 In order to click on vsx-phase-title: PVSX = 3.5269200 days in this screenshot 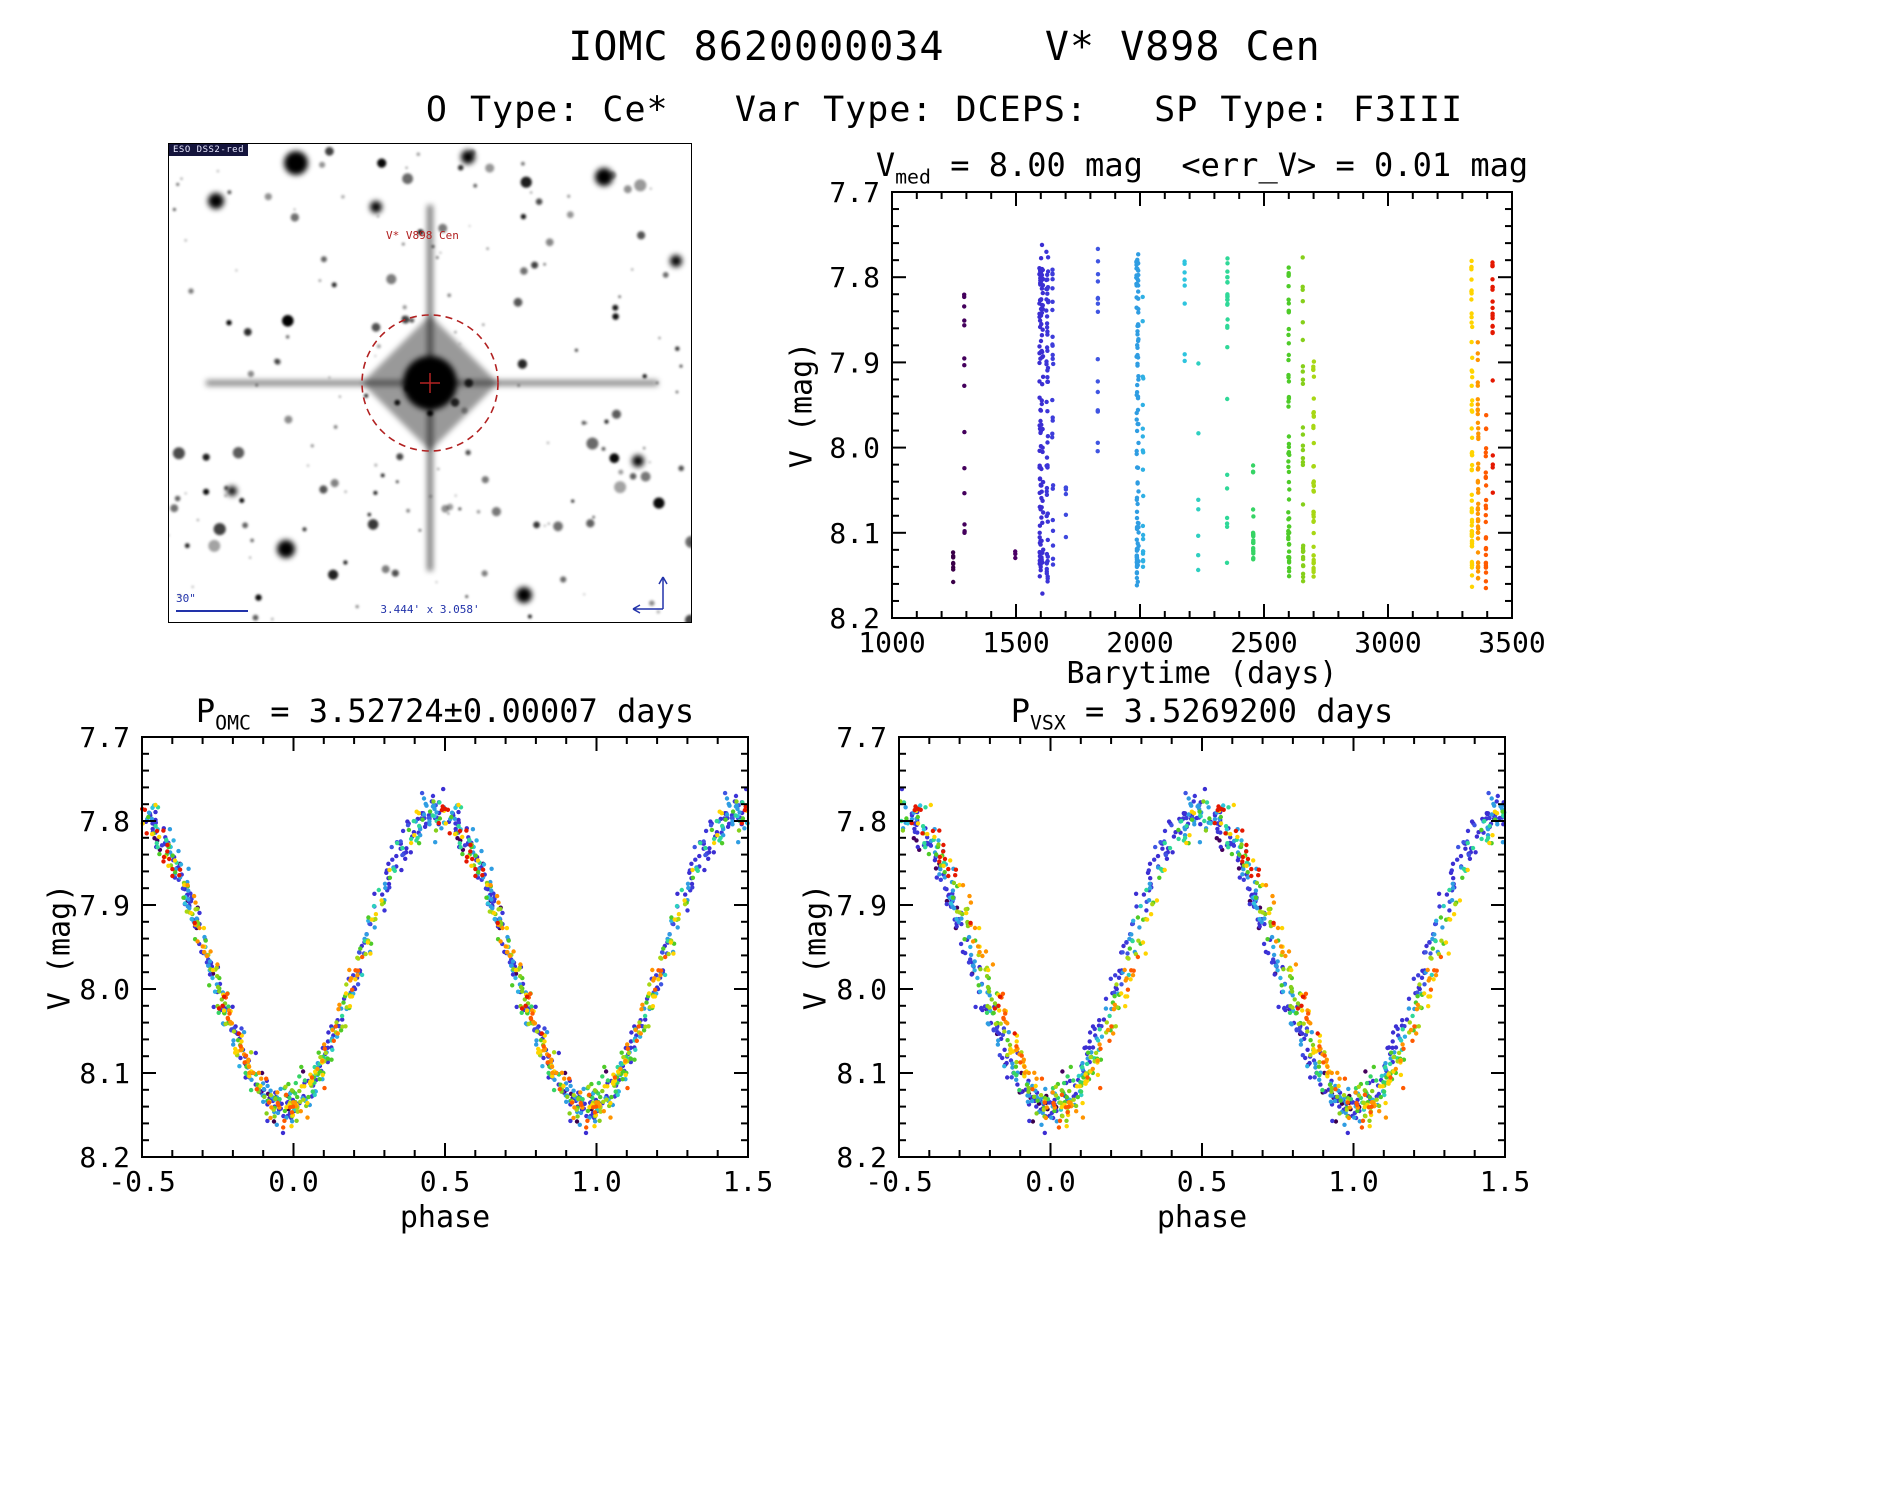, I will do `click(1202, 713)`.